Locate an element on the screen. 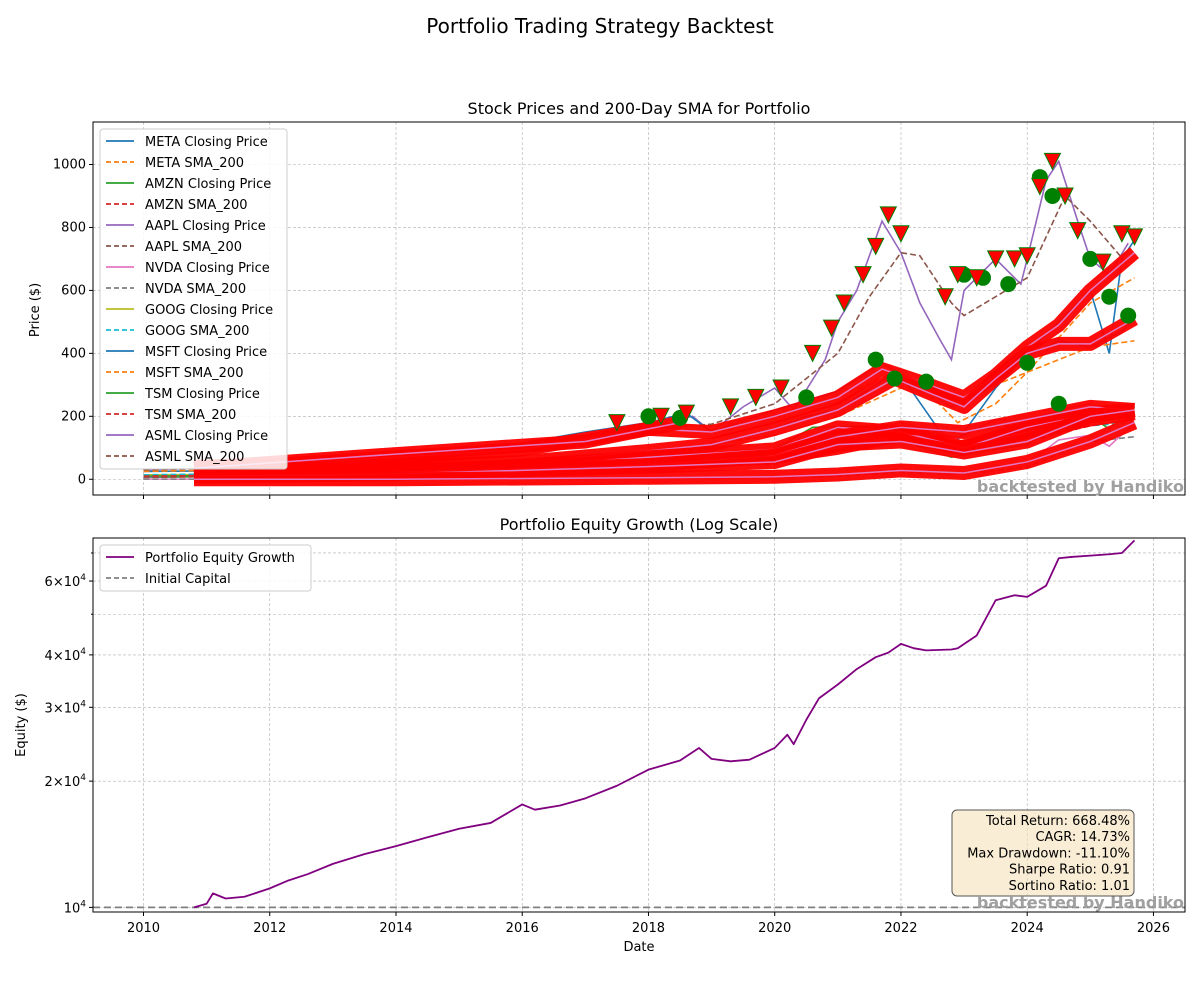  legend-label: META SMA_200 is located at coordinates (194, 163).